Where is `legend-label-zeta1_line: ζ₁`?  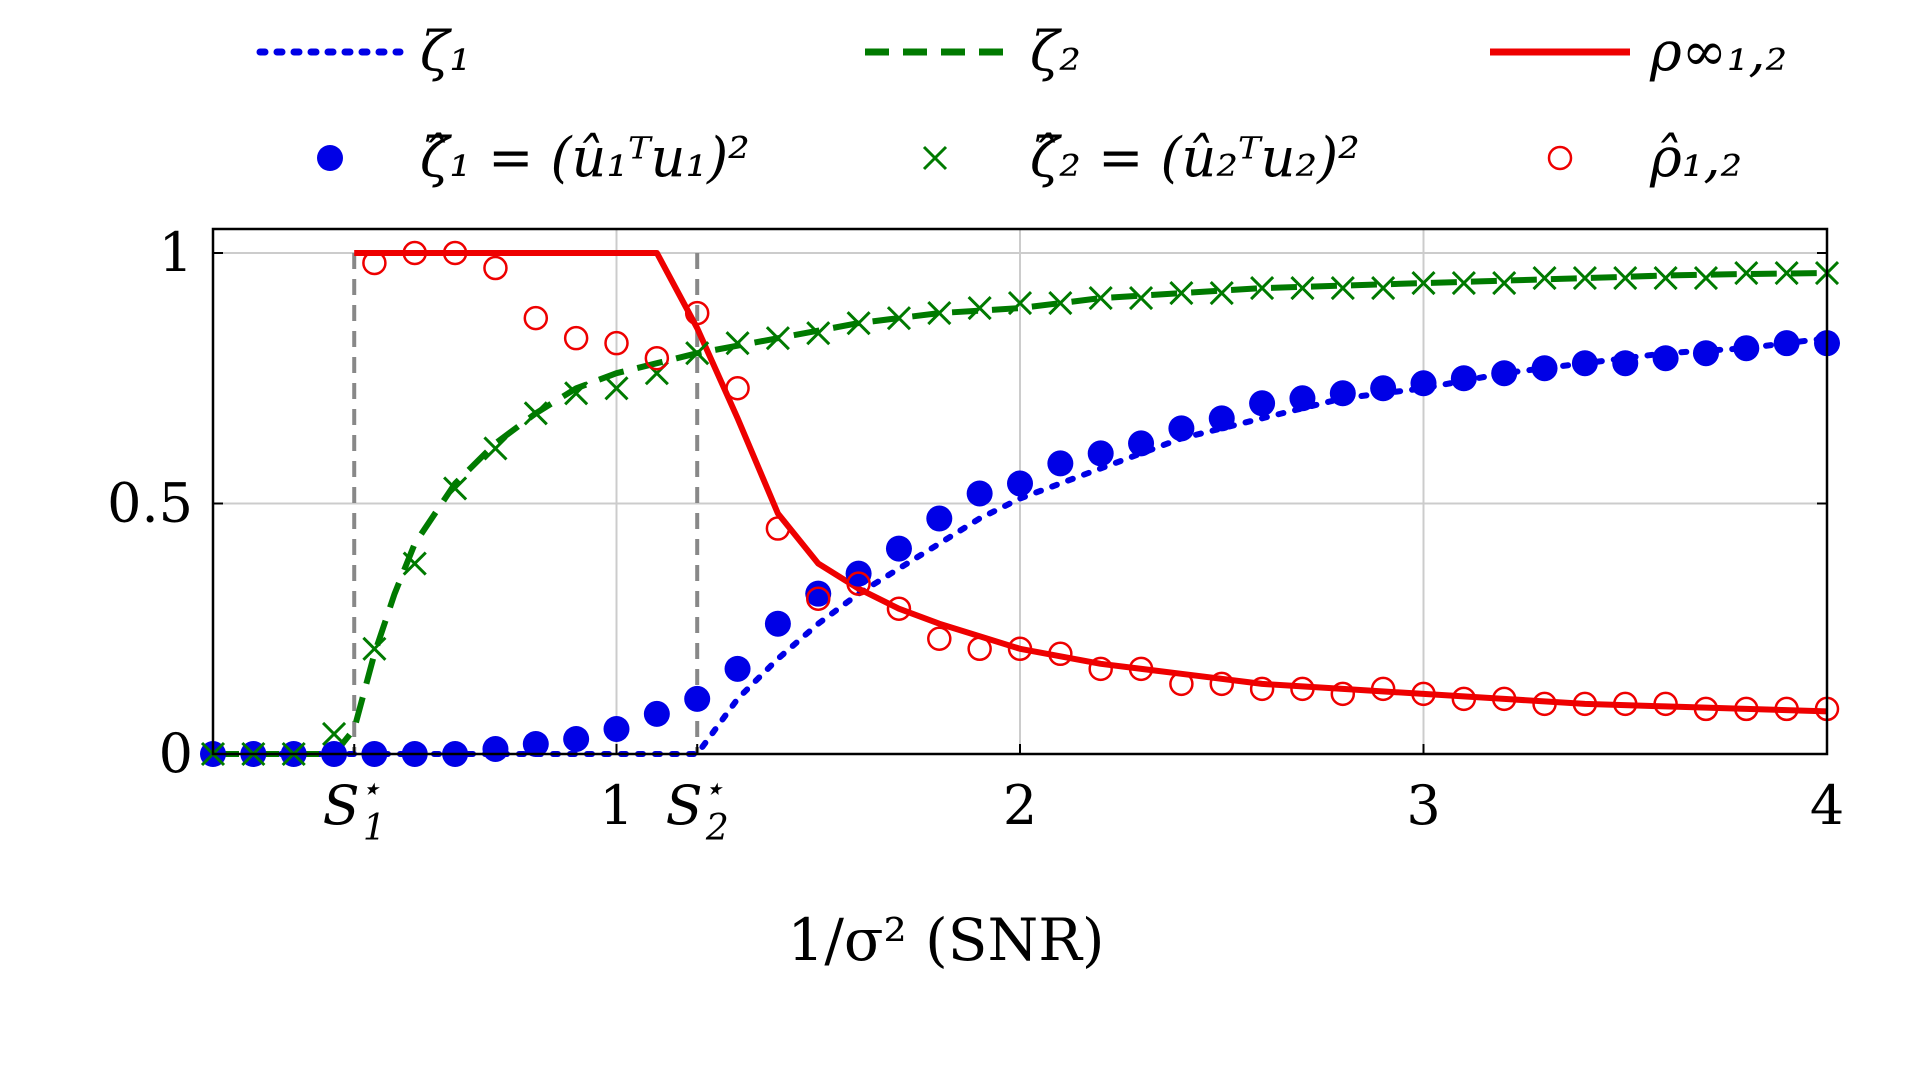
legend-label-zeta1_line: ζ₁ is located at coordinates (445, 51).